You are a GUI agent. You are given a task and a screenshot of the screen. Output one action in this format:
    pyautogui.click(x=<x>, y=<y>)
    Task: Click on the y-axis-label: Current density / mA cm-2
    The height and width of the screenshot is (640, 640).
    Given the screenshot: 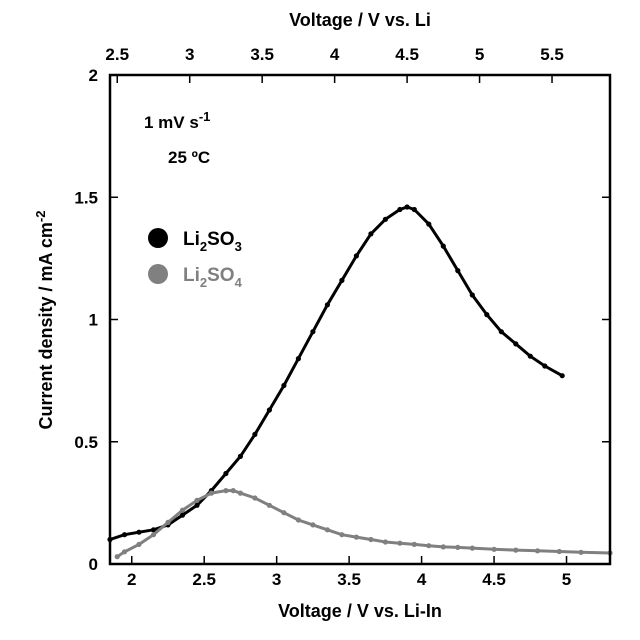 What is the action you would take?
    pyautogui.click(x=44, y=320)
    